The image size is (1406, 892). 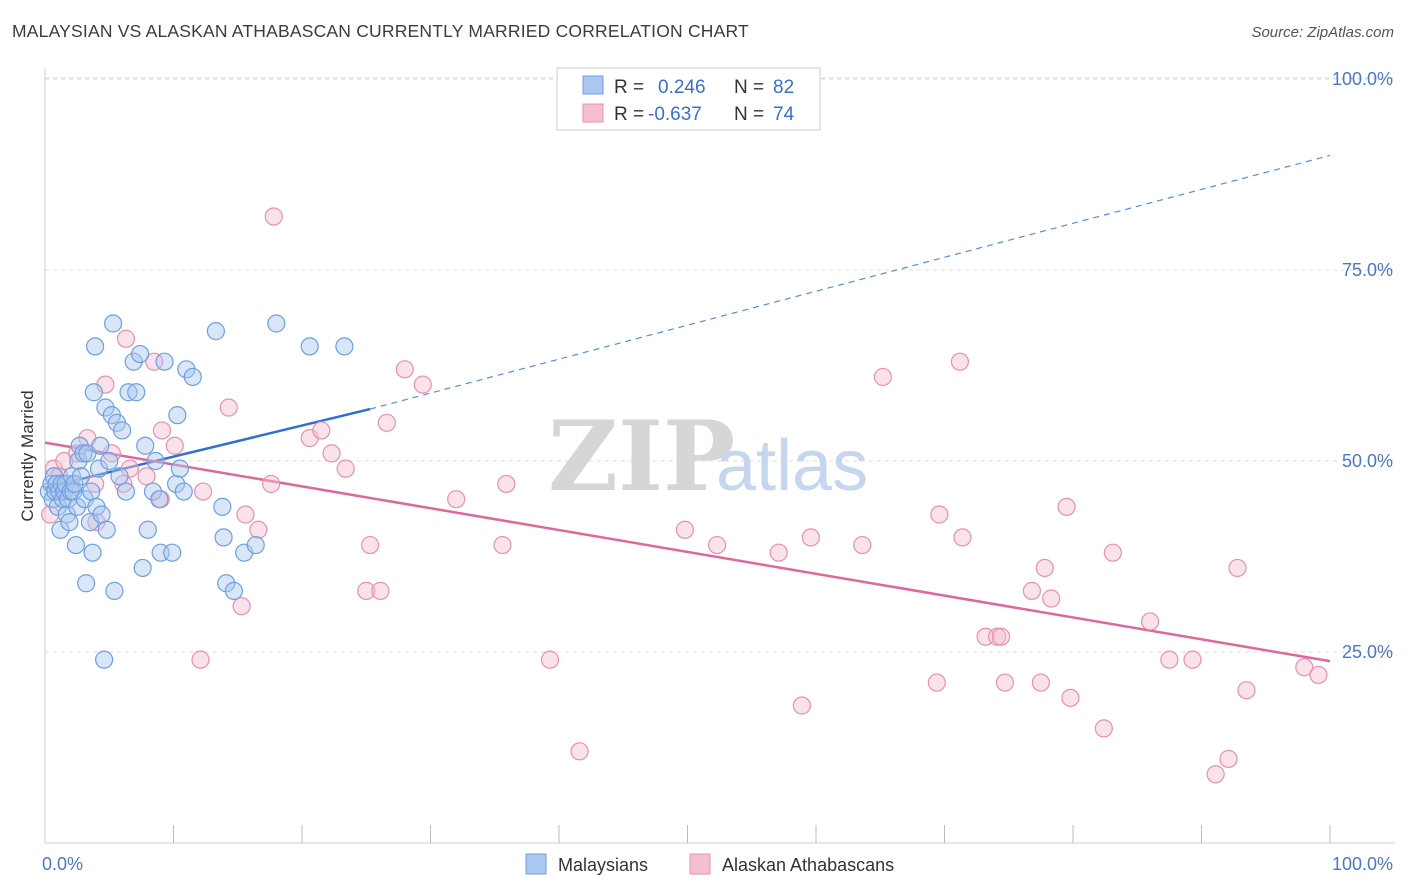 I want to click on bottom-legend-label-malaysians: Malaysians, so click(x=603, y=865).